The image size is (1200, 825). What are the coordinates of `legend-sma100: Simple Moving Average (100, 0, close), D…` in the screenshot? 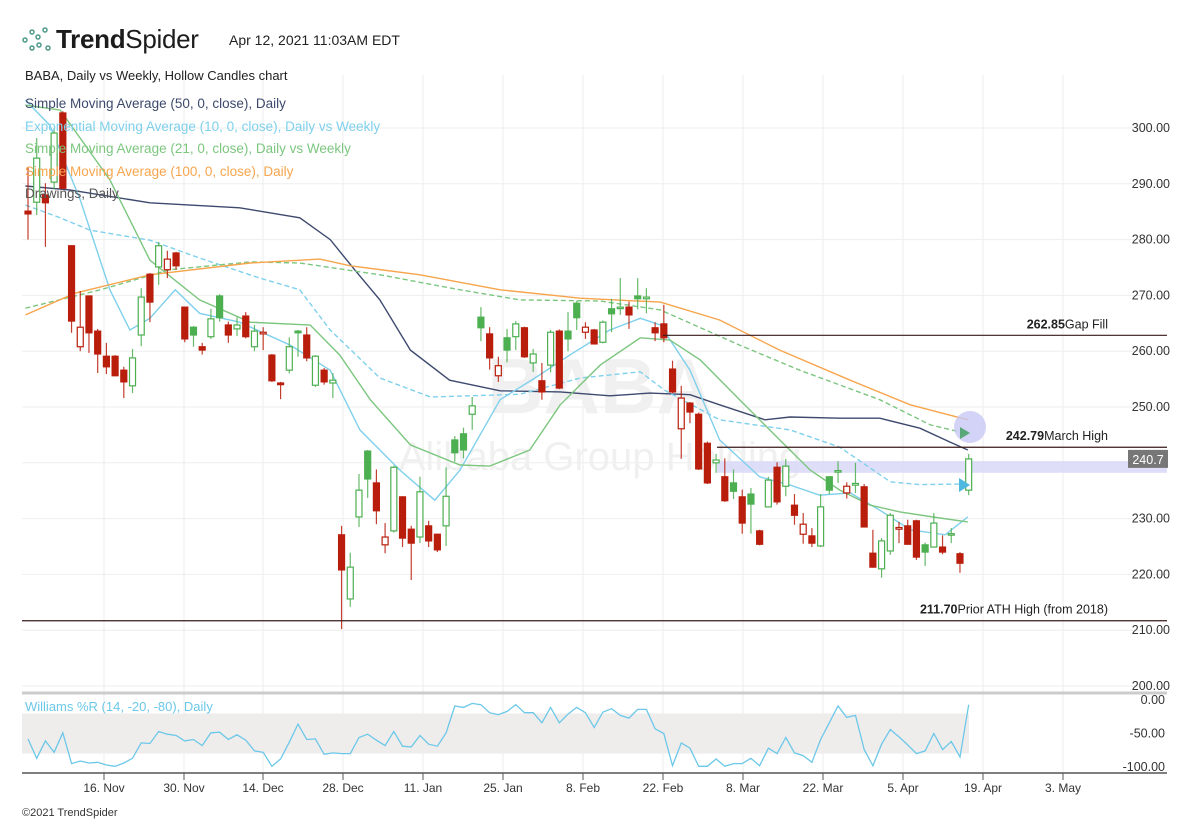 It's located at (159, 171).